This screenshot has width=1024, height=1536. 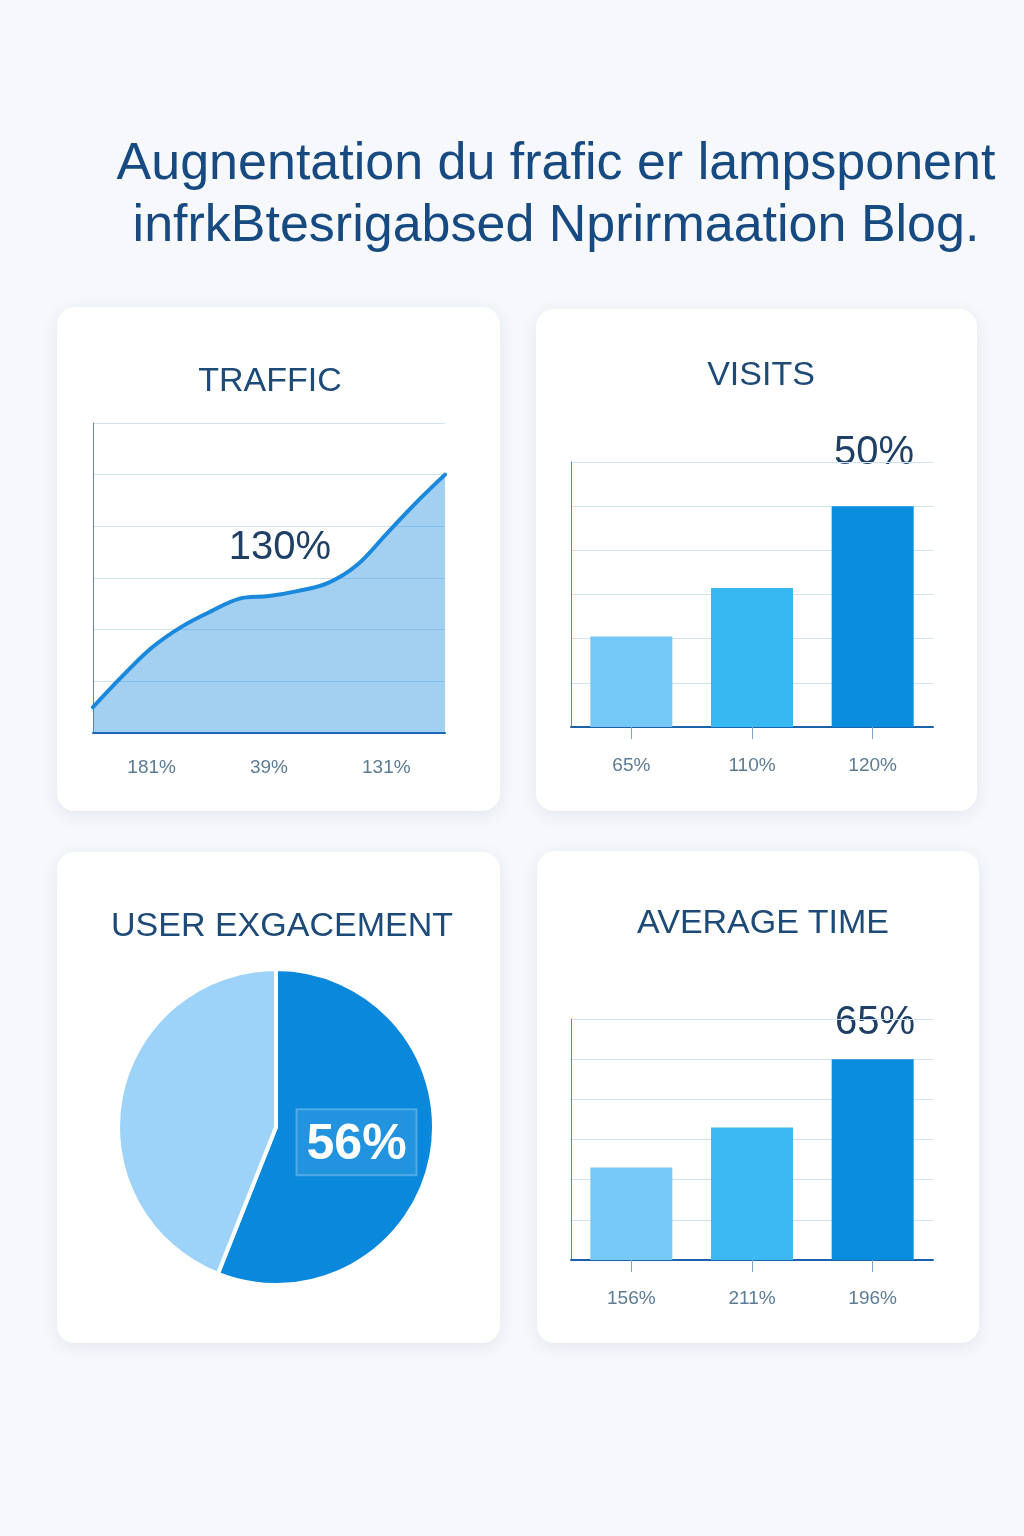 What do you see at coordinates (874, 450) in the screenshot?
I see `text: 50%` at bounding box center [874, 450].